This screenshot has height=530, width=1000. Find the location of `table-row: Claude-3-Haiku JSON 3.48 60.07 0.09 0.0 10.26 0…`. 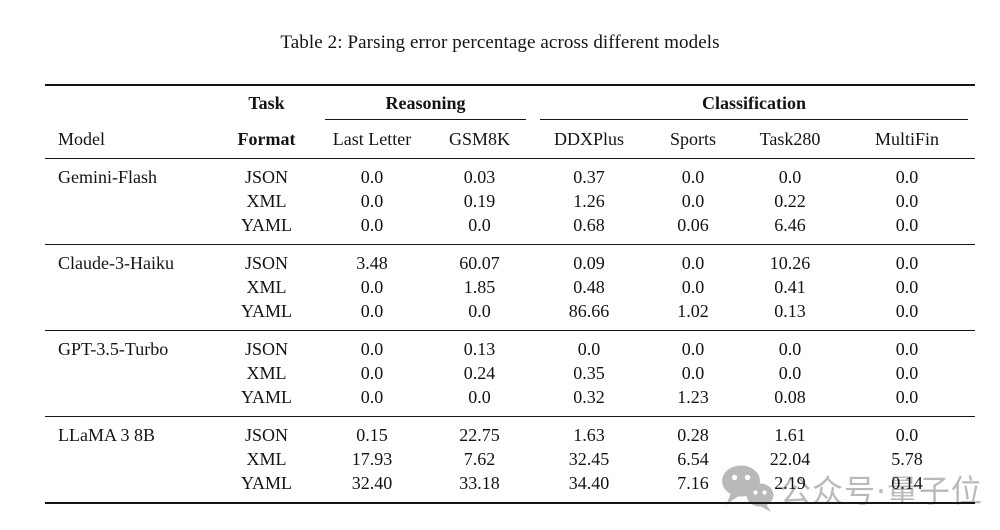

table-row: Claude-3-Haiku JSON 3.48 60.07 0.09 0.0 10.26 0… is located at coordinates (510, 259).